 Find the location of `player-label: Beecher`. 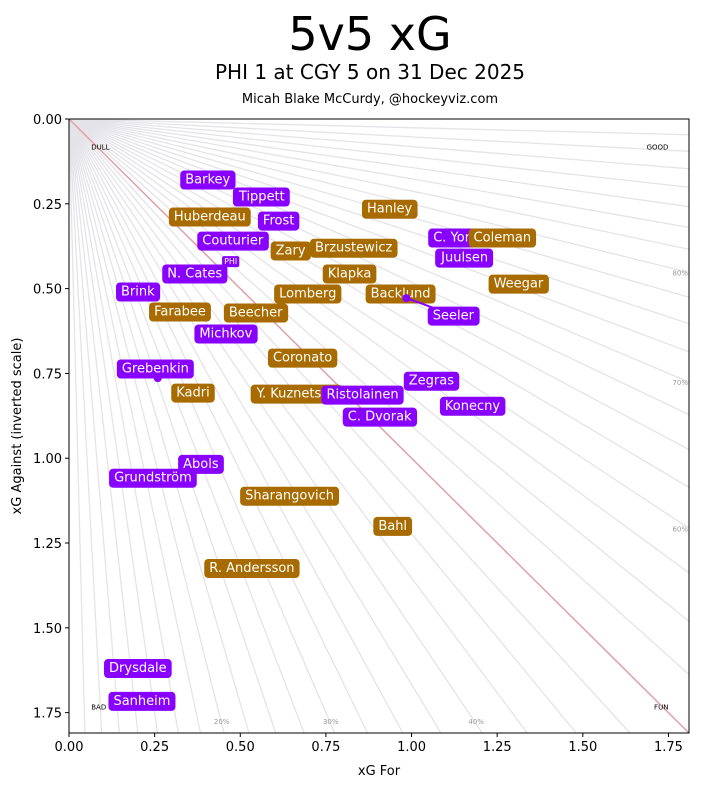

player-label: Beecher is located at coordinates (256, 313).